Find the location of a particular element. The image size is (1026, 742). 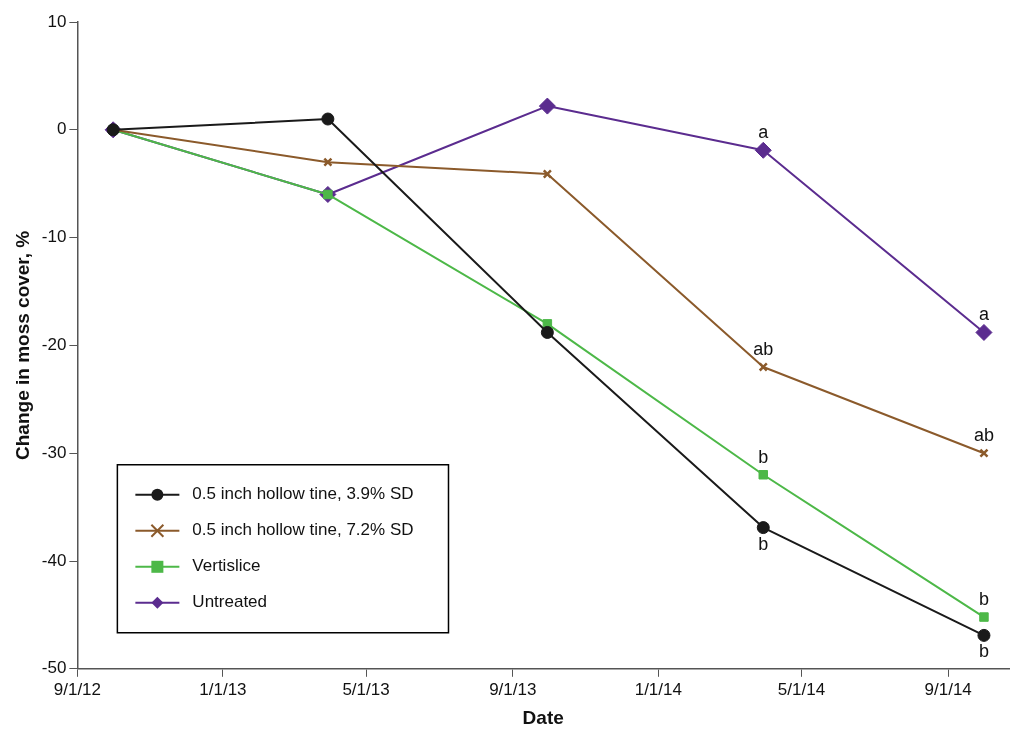

x-tick-label: 5/1/14 is located at coordinates (801, 689).